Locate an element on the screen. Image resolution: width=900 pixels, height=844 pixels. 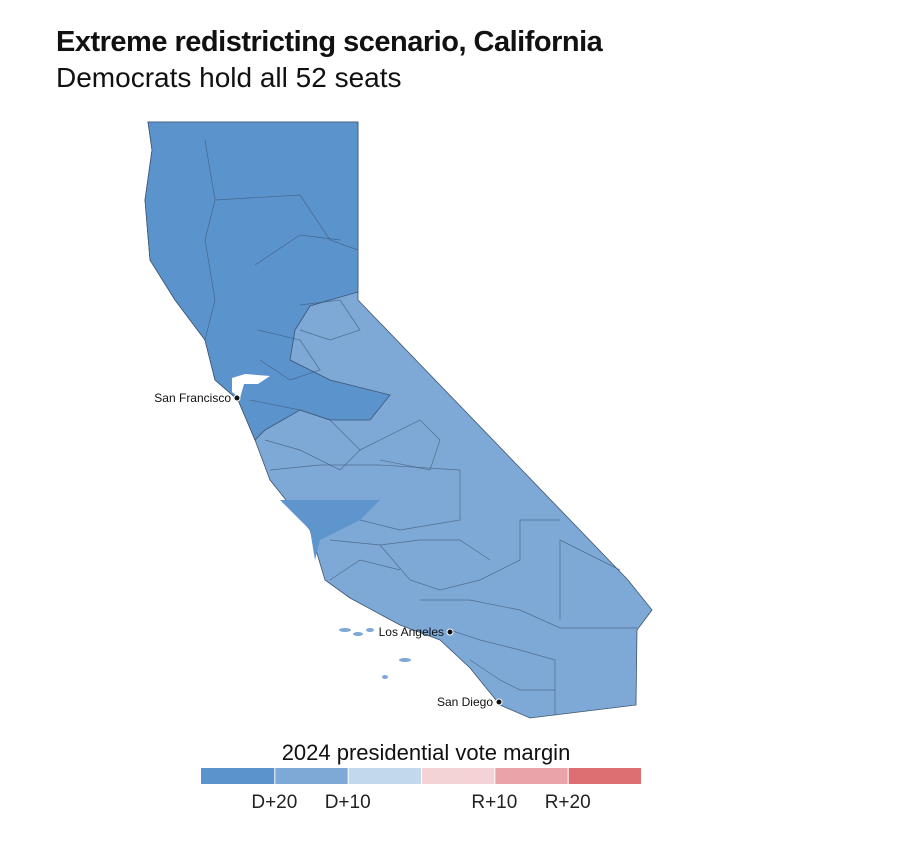
legend-title: 2024 presidential vote margin is located at coordinates (426, 752).